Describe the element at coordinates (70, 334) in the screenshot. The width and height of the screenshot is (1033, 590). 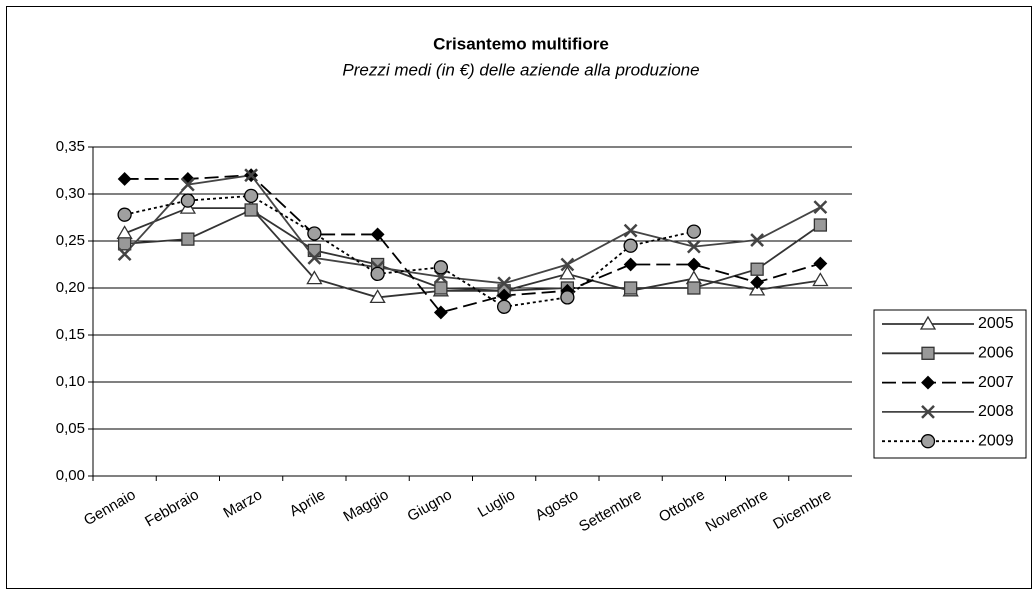
I see `y-tick-label: 0,15` at that location.